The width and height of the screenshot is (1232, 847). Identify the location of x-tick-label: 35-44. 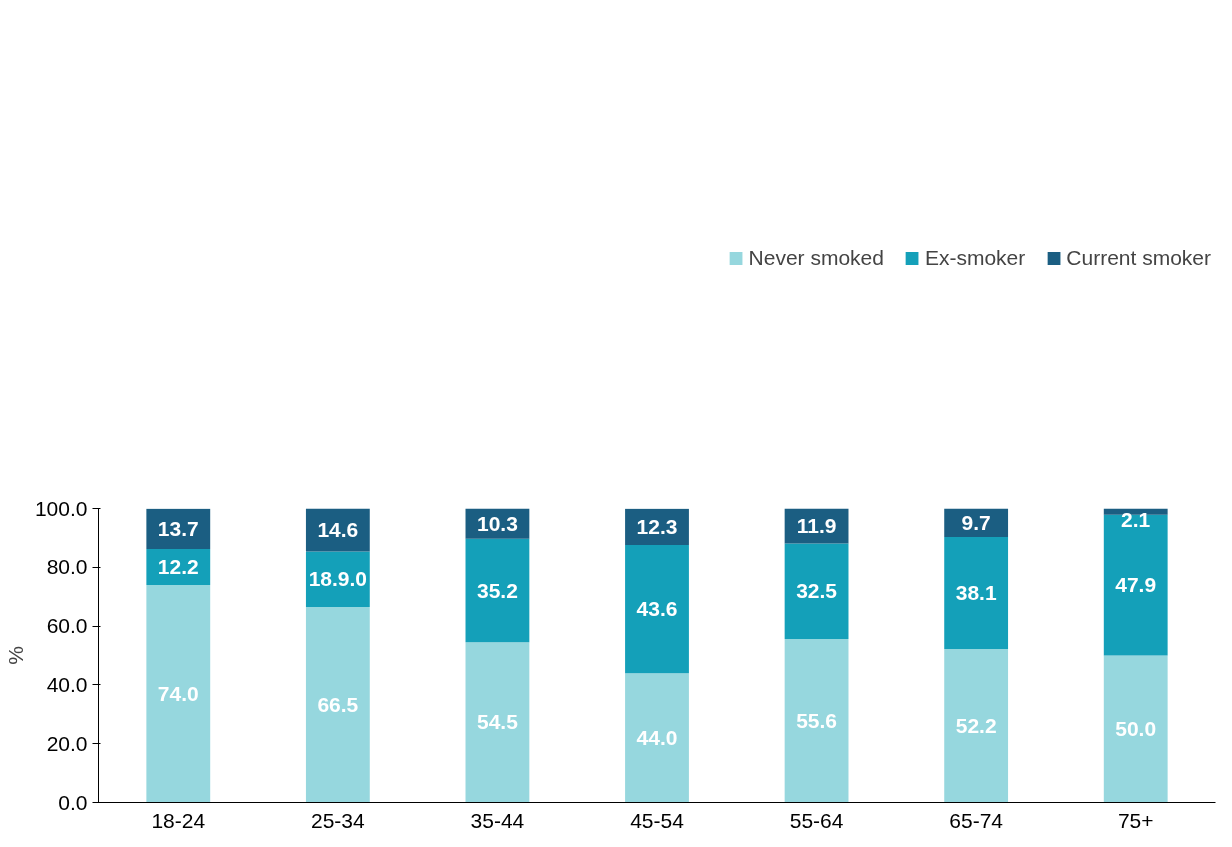
(497, 820).